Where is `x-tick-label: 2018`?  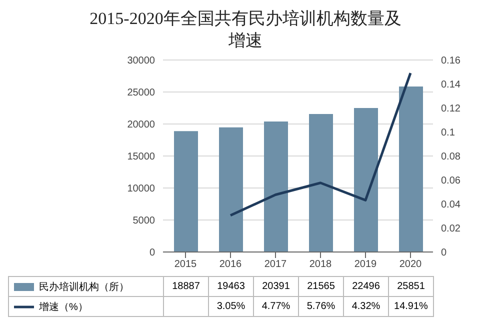 x-tick-label: 2018 is located at coordinates (320, 264).